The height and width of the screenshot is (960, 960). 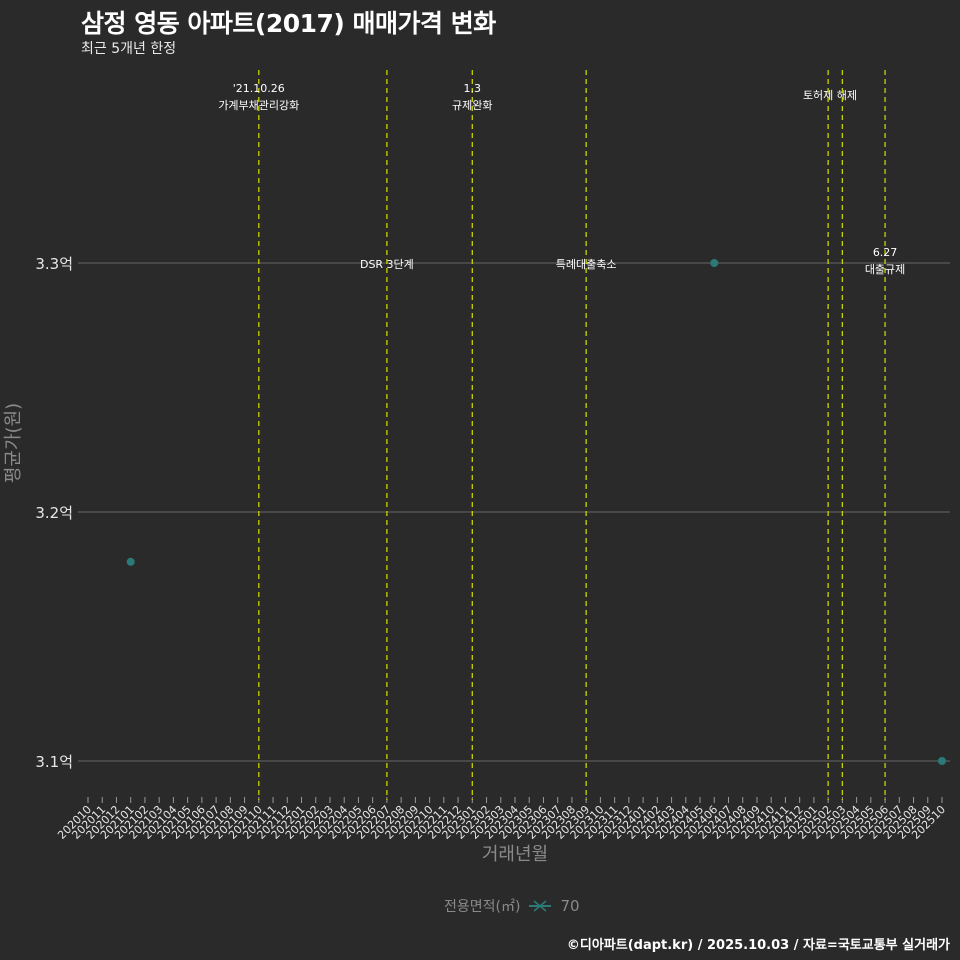 What do you see at coordinates (540, 906) in the screenshot?
I see `legend-key-icon` at bounding box center [540, 906].